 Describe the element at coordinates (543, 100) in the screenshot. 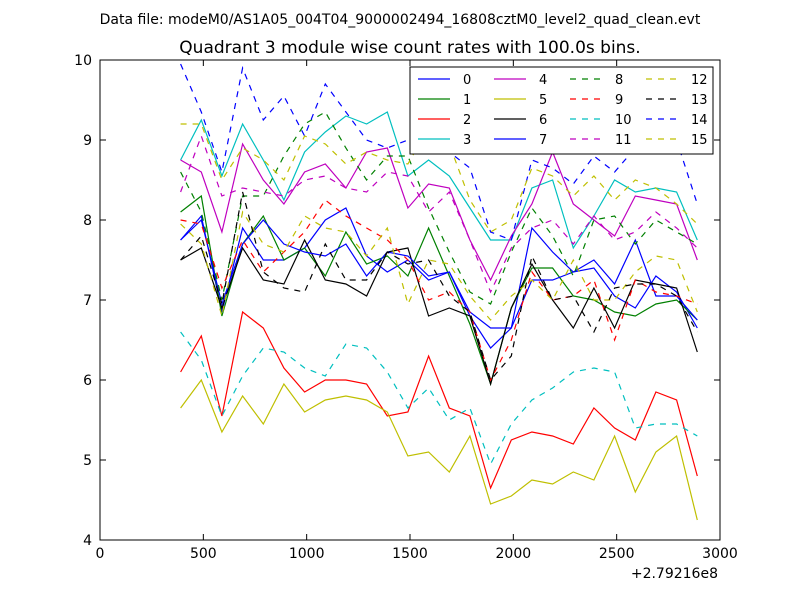

I see `legend-label-5: 5` at that location.